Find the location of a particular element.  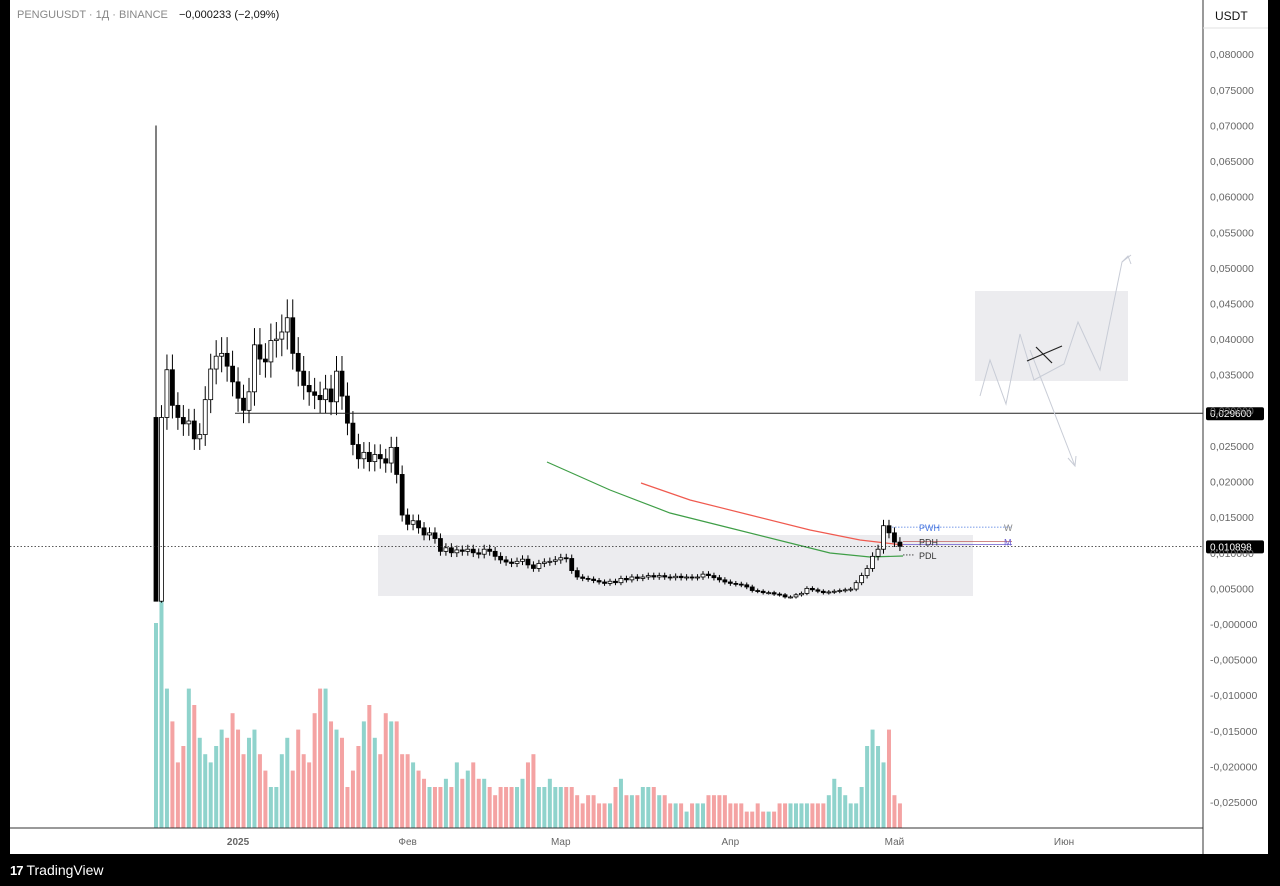

price-tick-label: 0,040000 is located at coordinates (1232, 340).